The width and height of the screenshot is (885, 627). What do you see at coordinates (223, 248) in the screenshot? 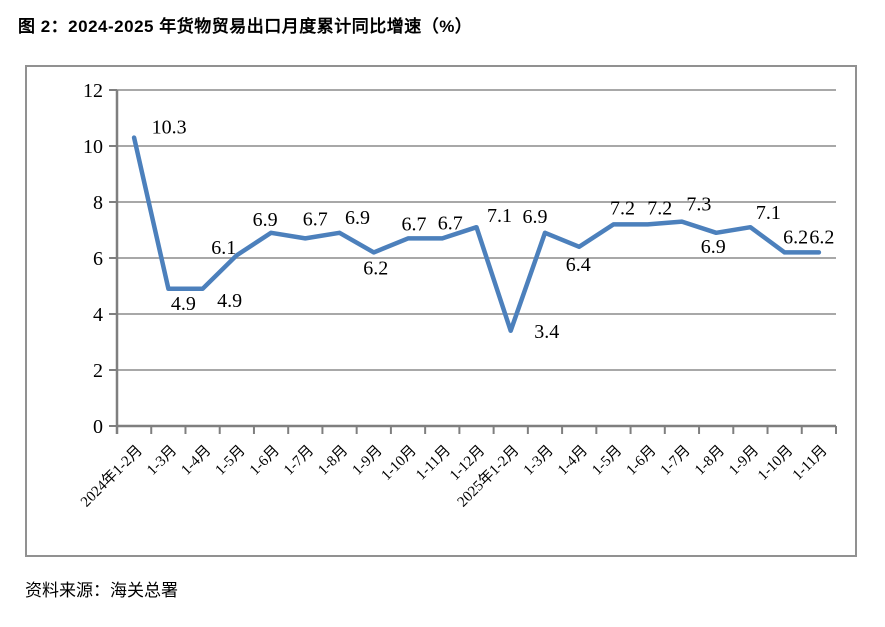
I see `data-point-label: 6.1` at bounding box center [223, 248].